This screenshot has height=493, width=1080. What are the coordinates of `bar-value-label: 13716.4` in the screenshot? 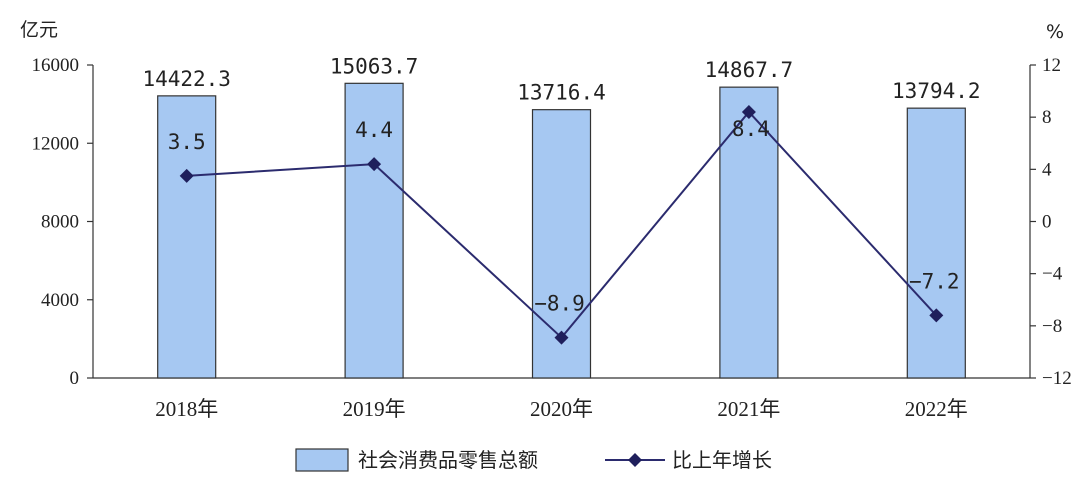 It's located at (561, 93).